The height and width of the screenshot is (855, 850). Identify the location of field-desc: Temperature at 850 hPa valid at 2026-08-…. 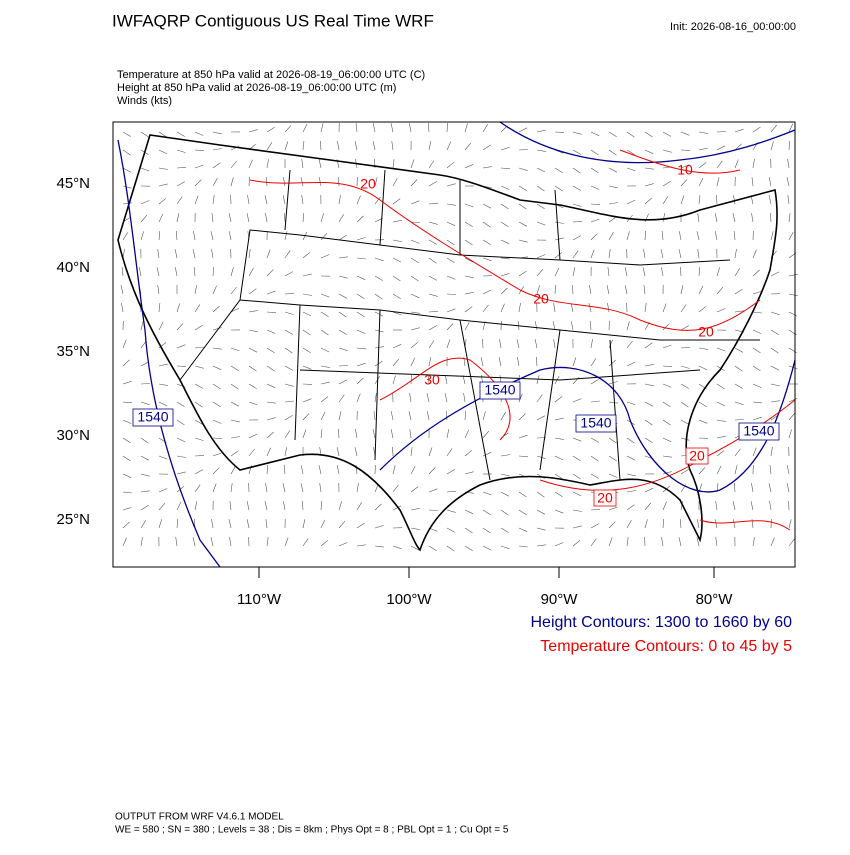
(271, 75).